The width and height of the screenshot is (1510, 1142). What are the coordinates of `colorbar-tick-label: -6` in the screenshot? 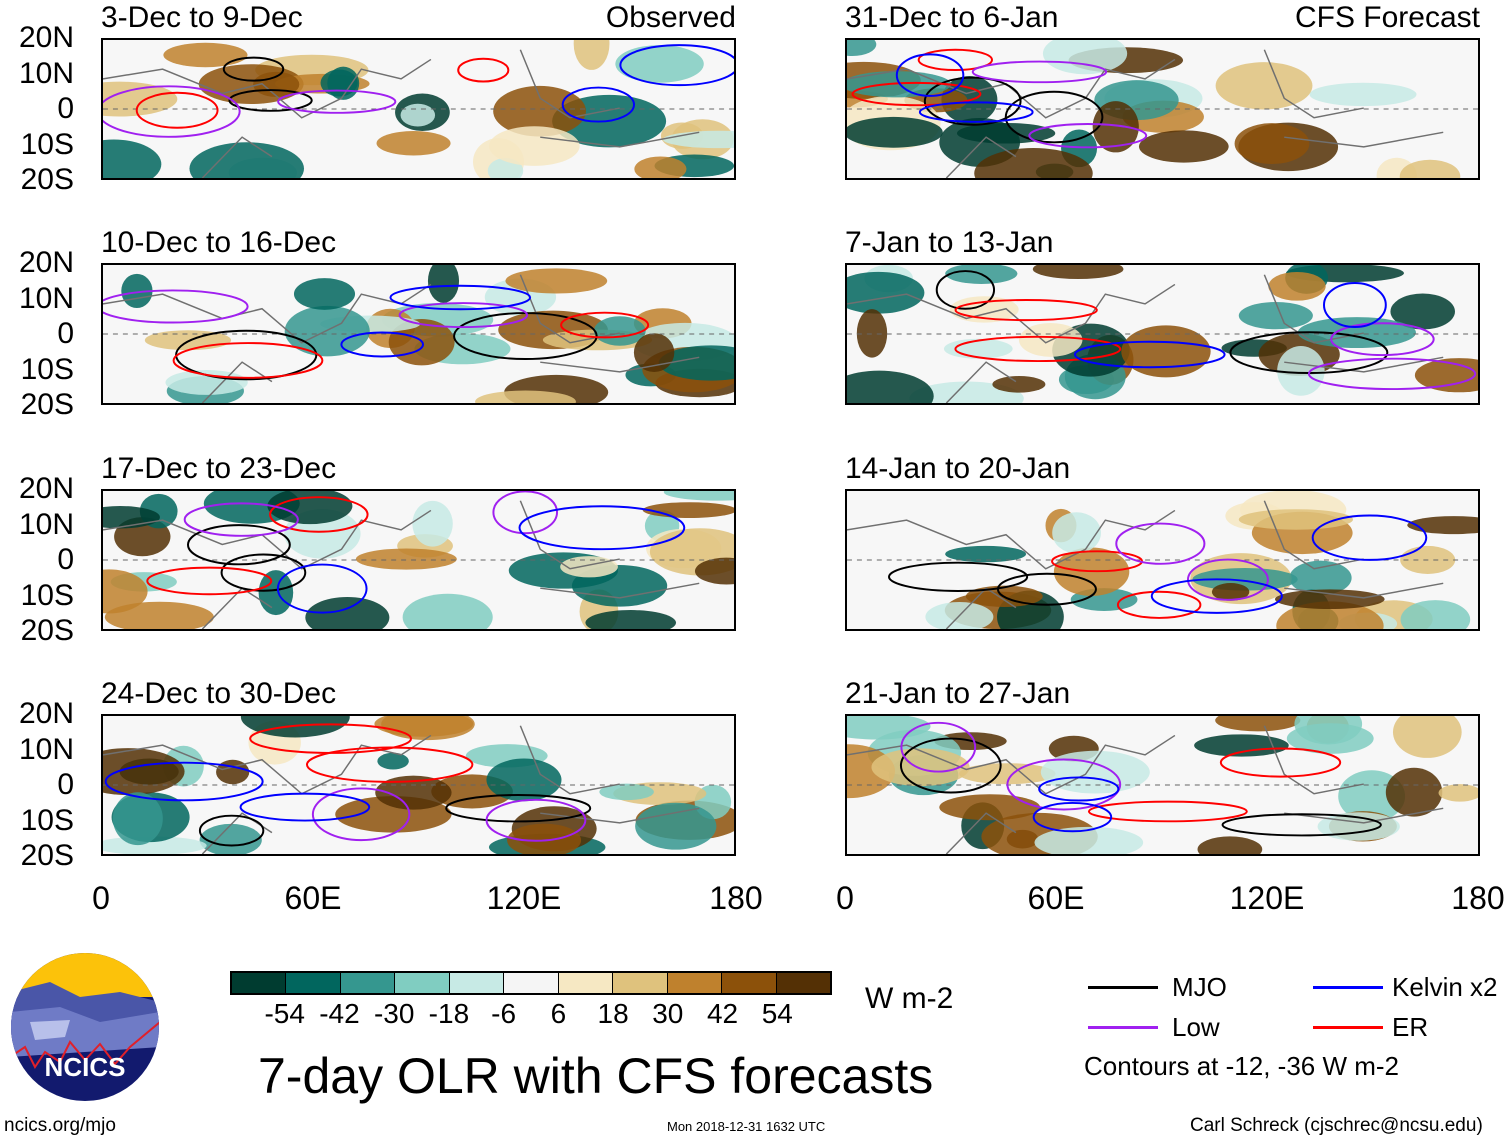 It's located at (504, 1013).